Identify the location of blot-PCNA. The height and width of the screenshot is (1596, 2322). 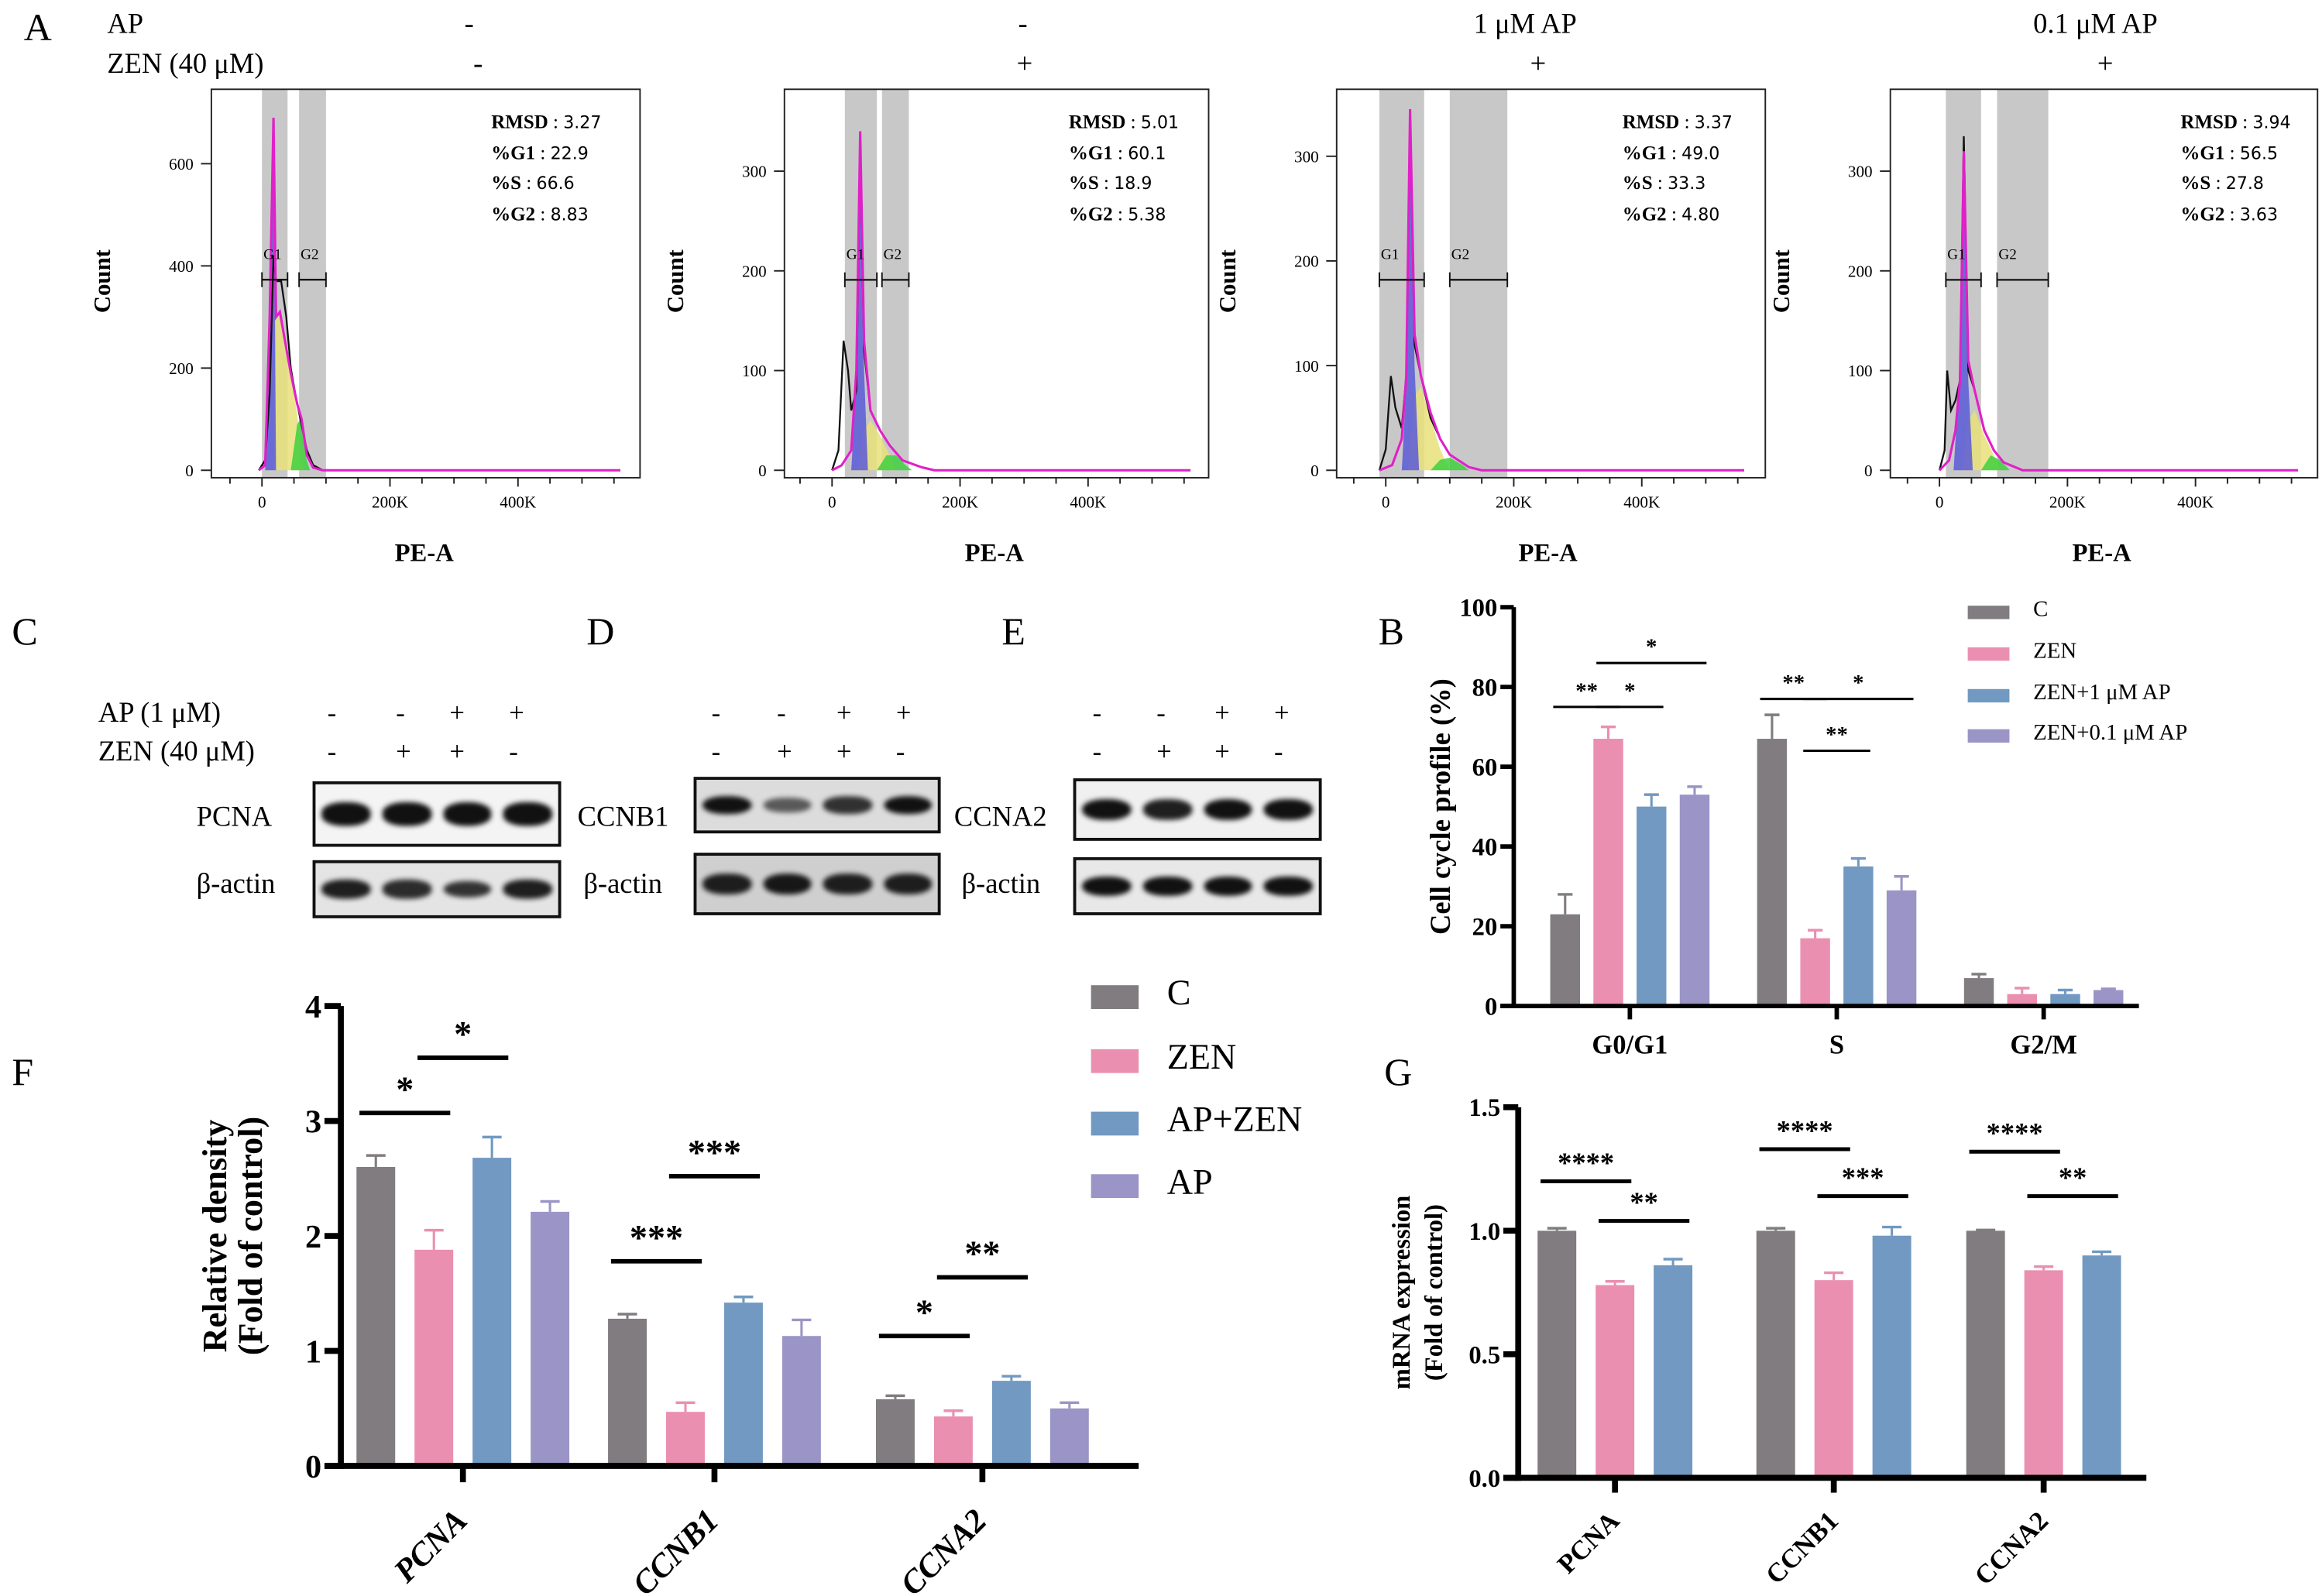
(437, 814).